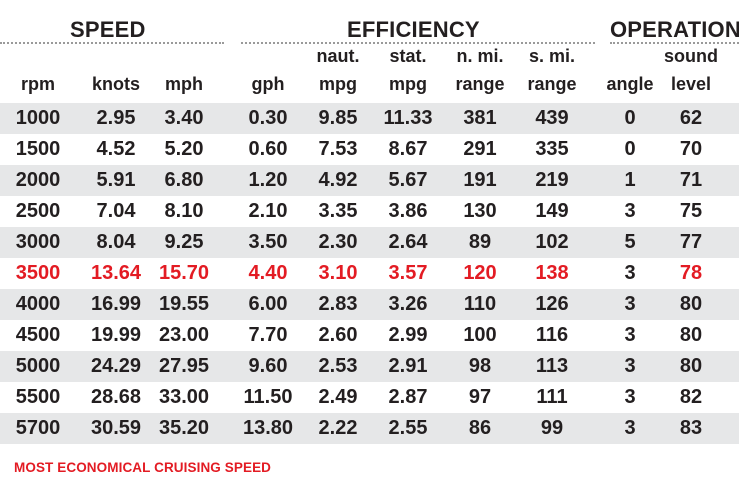  I want to click on column-header-gph-2: gph, so click(268, 84).